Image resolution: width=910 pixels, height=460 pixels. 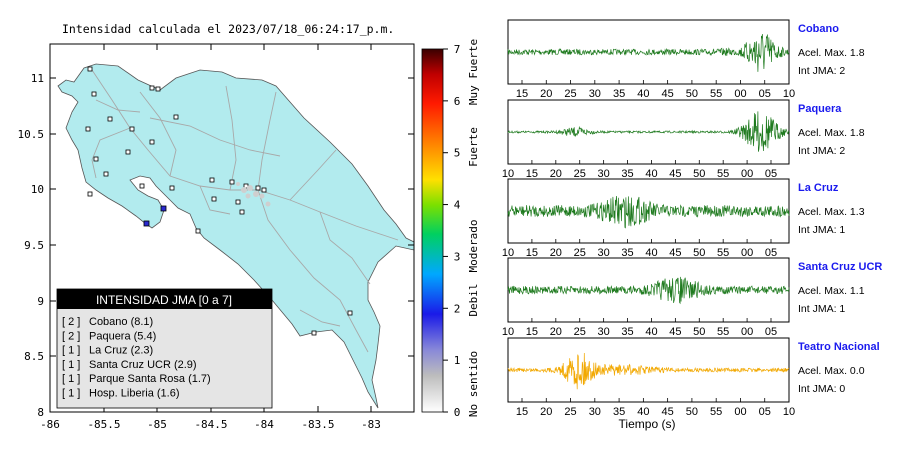 I want to click on legend-station: Paquera (5.4), so click(x=122, y=336).